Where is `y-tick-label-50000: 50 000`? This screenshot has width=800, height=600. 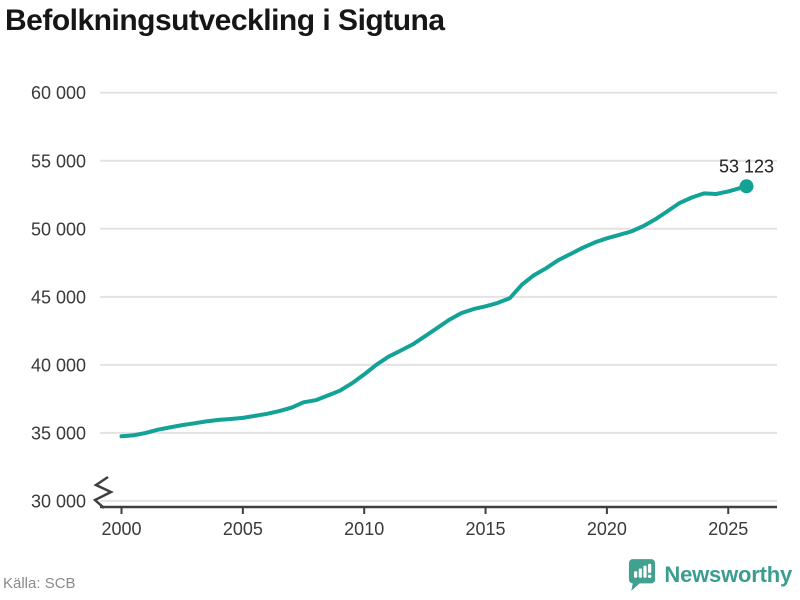
y-tick-label-50000: 50 000 is located at coordinates (58, 229).